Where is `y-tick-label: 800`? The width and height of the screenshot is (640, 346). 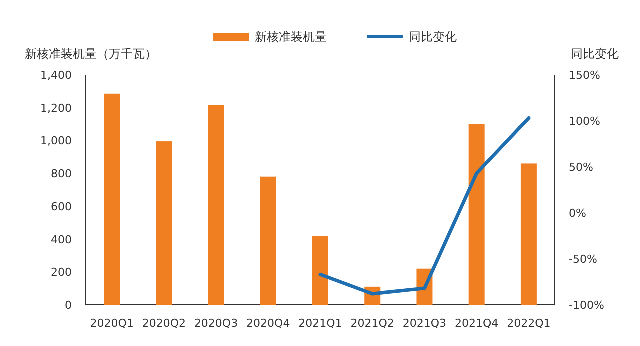
y-tick-label: 800 is located at coordinates (61, 174).